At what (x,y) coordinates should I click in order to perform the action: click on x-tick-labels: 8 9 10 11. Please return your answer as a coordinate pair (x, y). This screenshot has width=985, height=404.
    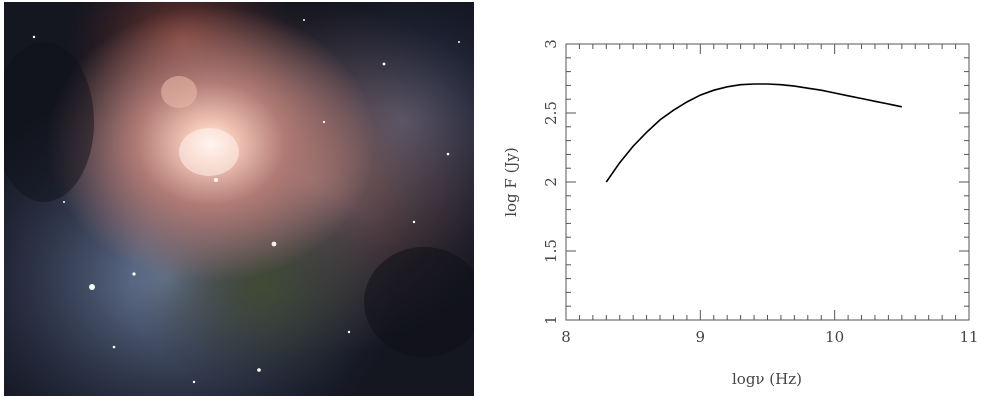
    Looking at the image, I should click on (769, 337).